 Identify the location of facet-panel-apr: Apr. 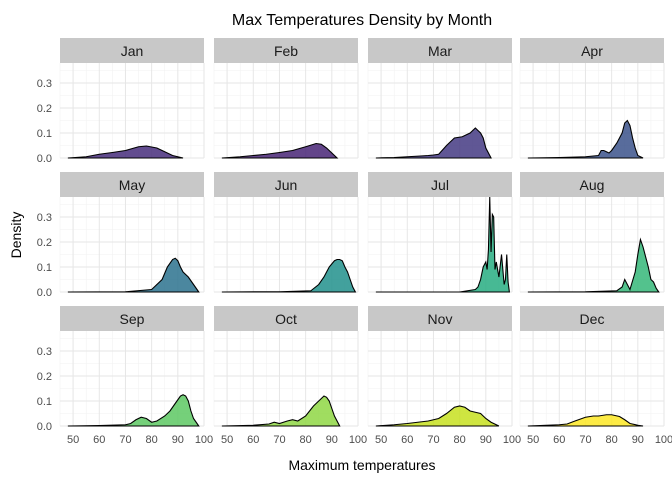
(592, 98).